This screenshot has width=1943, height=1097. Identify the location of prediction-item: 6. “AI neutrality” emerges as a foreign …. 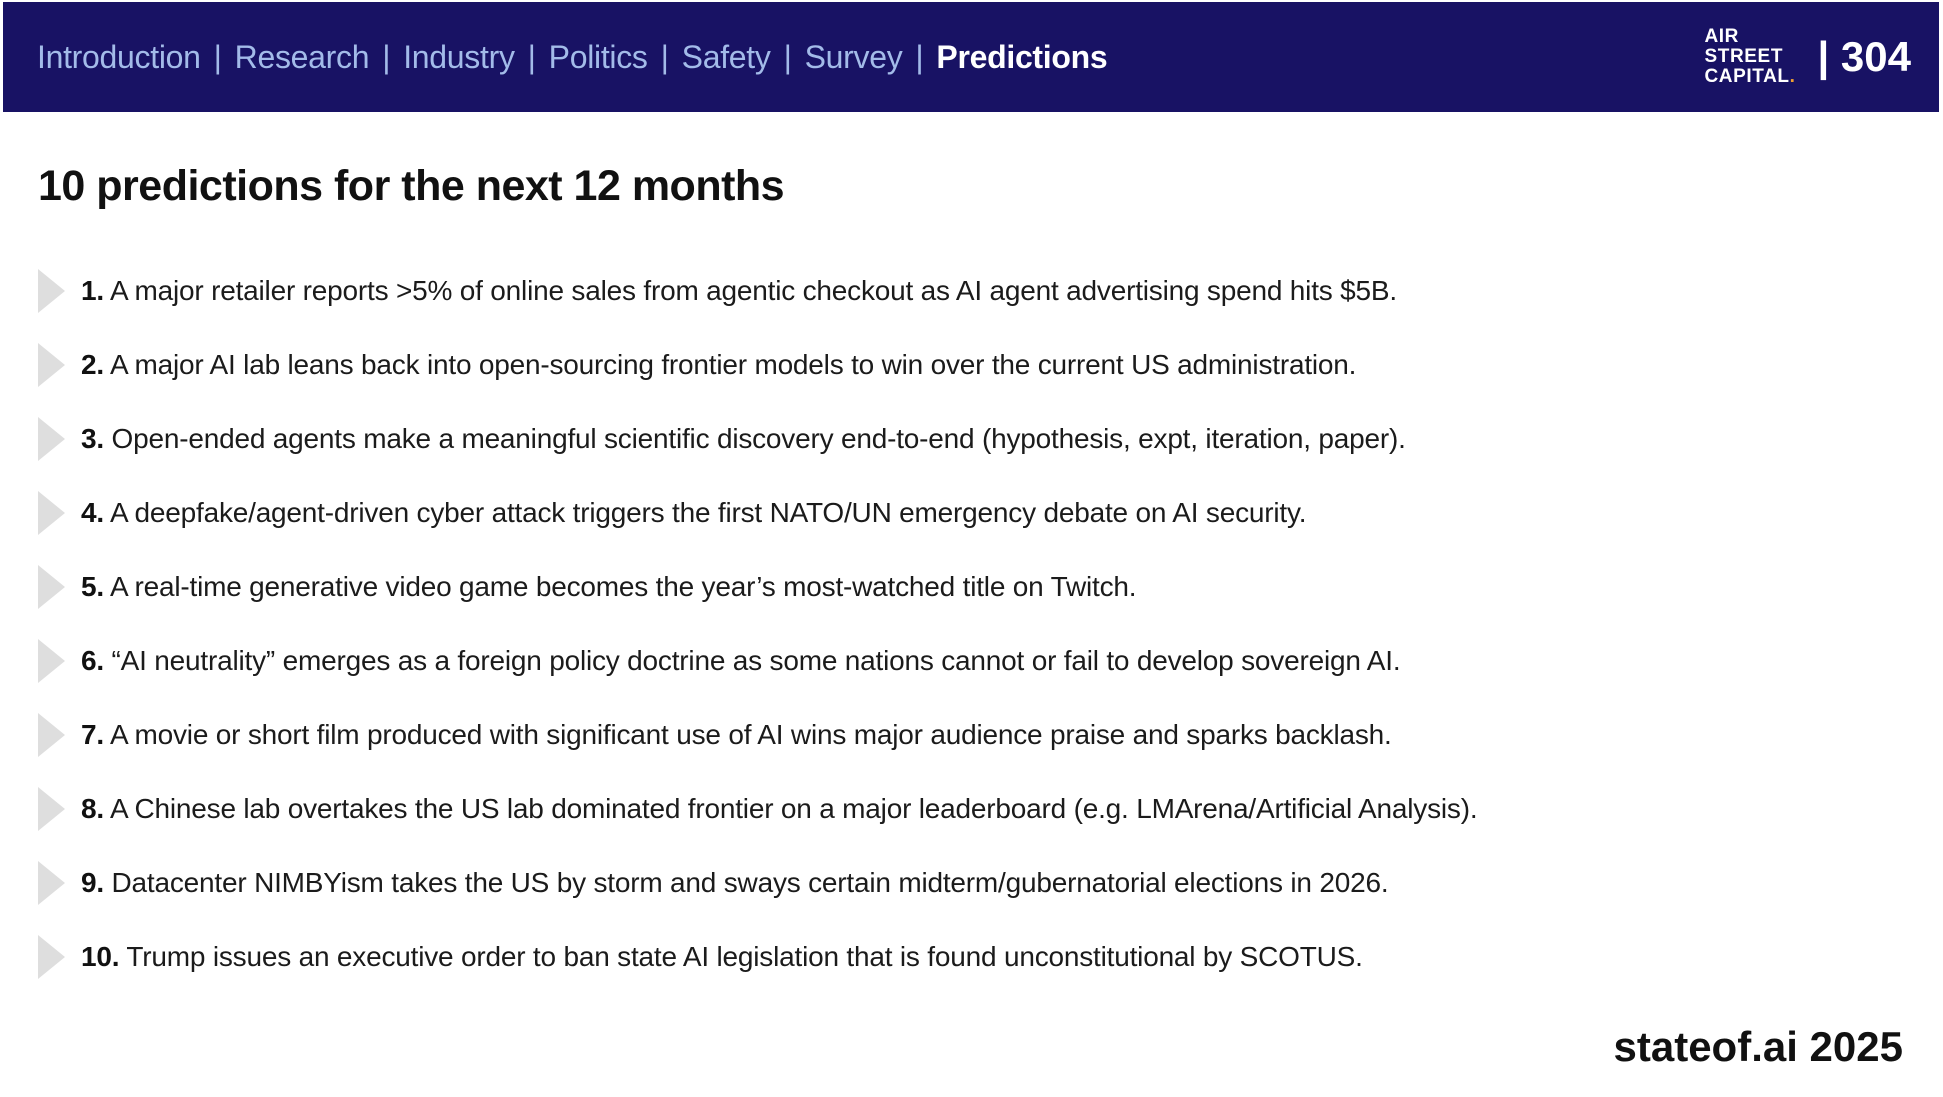
(971, 661).